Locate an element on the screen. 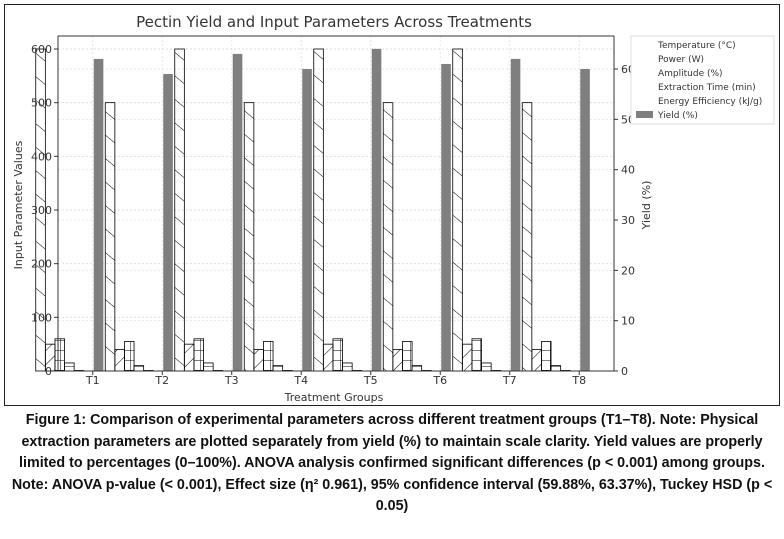 The height and width of the screenshot is (539, 784). x-tick-label: T2 is located at coordinates (161, 380).